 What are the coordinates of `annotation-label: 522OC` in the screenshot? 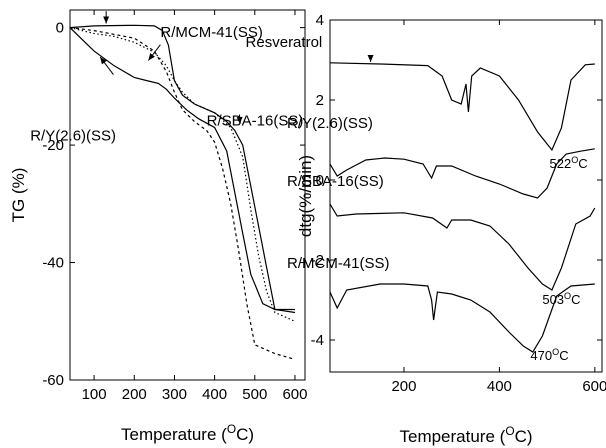 It's located at (569, 163).